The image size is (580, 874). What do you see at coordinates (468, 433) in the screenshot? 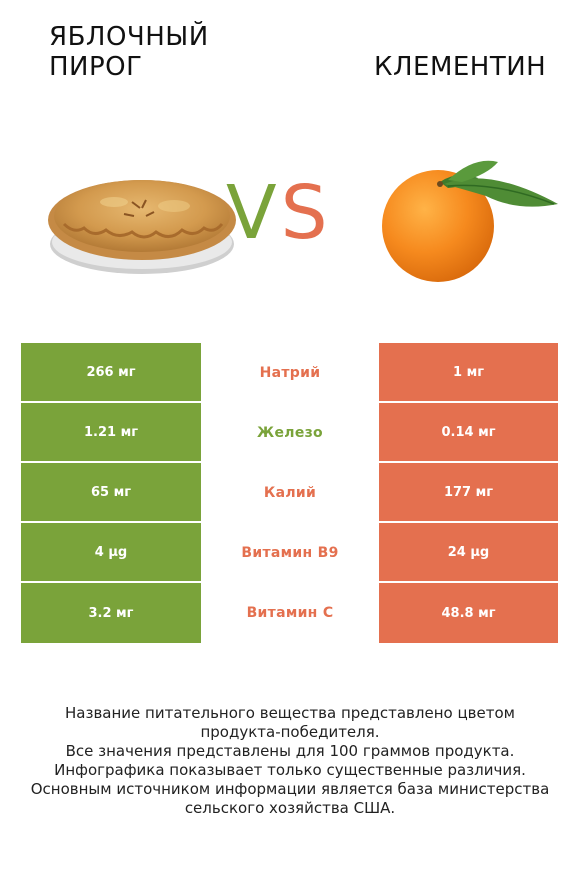
I see `right-value-cell: 0.14 мг` at bounding box center [468, 433].